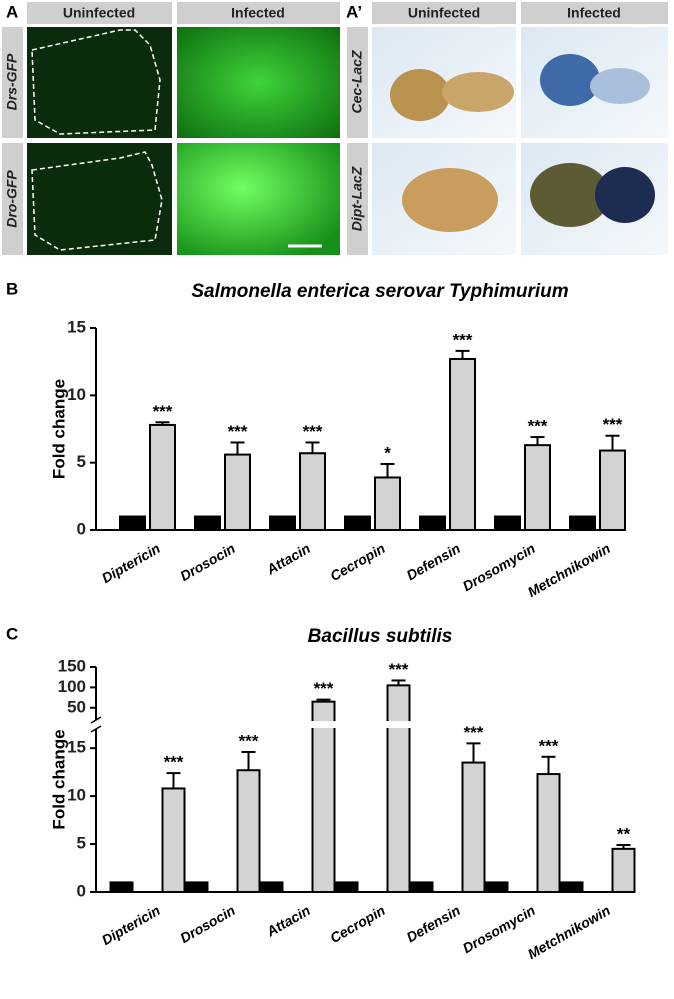  I want to click on y-tick-label: 50, so click(76, 706).